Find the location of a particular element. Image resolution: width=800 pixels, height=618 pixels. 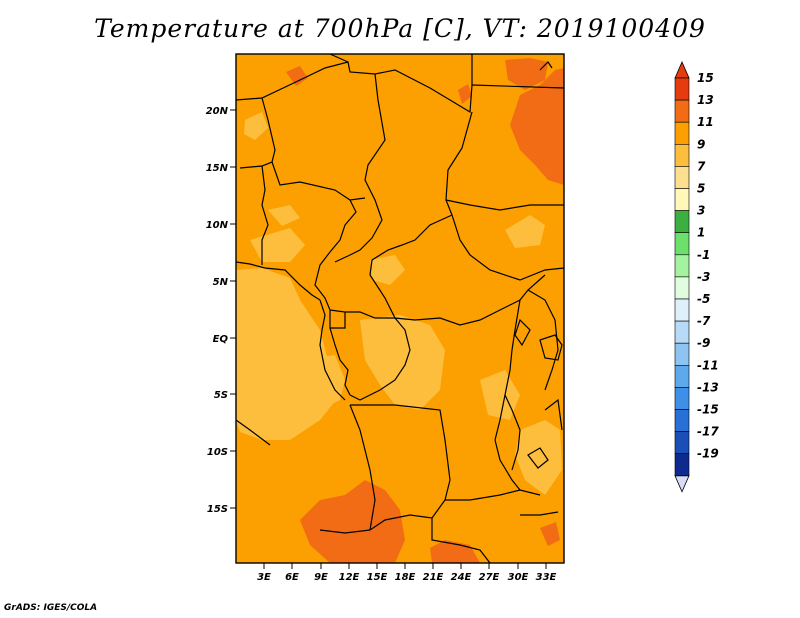

lon-label: 9E is located at coordinates (321, 577).